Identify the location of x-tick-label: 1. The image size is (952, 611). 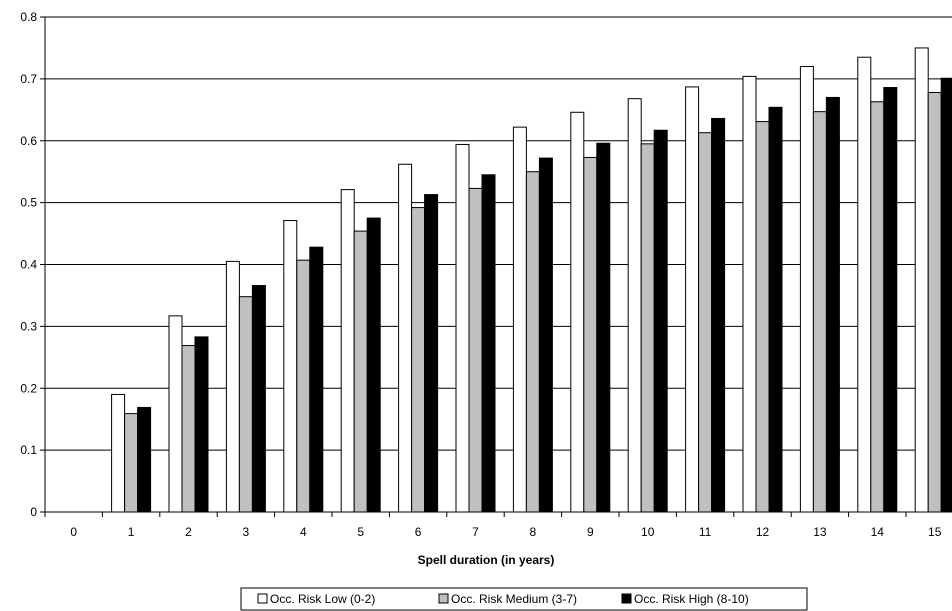
(131, 532).